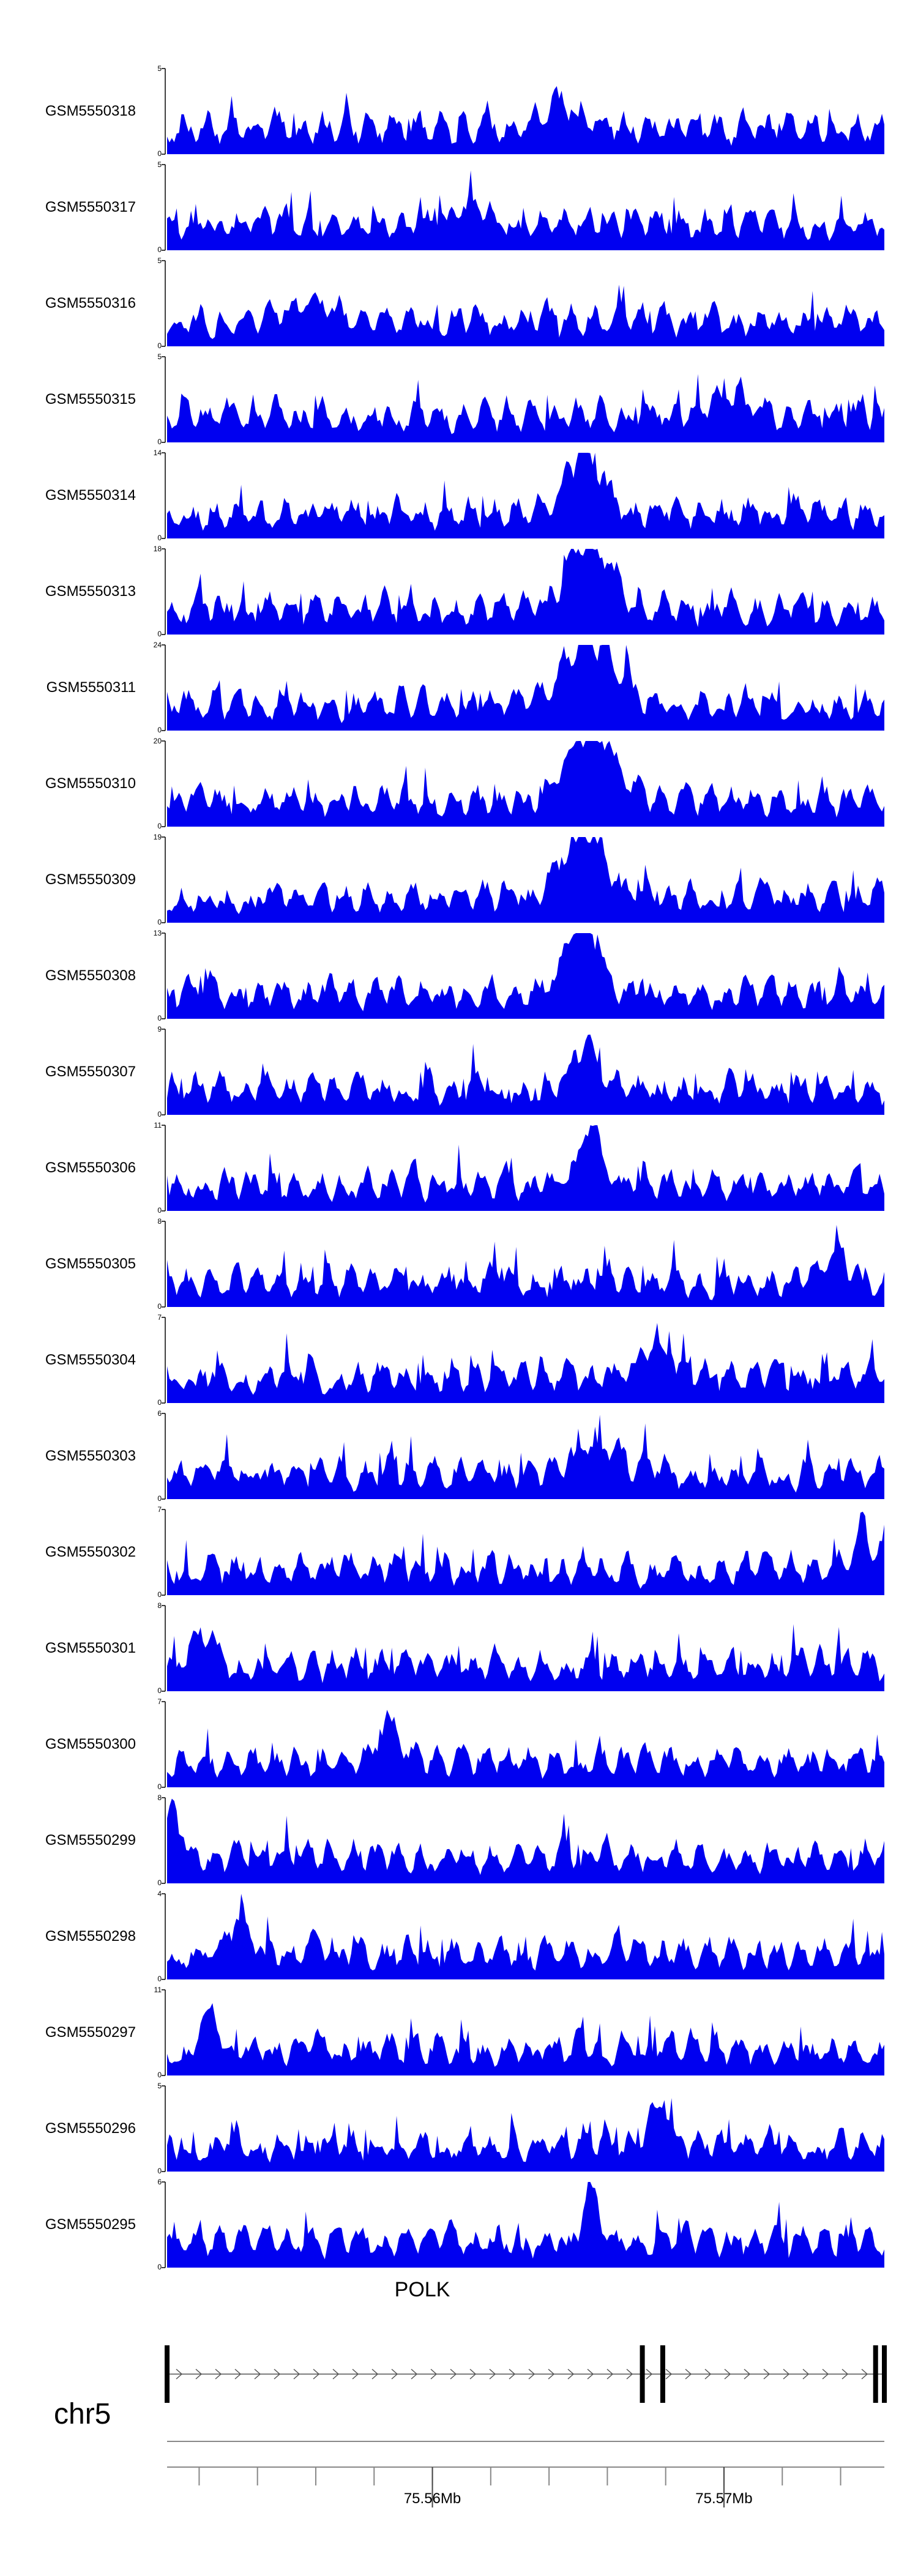 The height and width of the screenshot is (2576, 918). Describe the element at coordinates (525, 1658) in the screenshot. I see `signal-area-GSM5550301` at that location.